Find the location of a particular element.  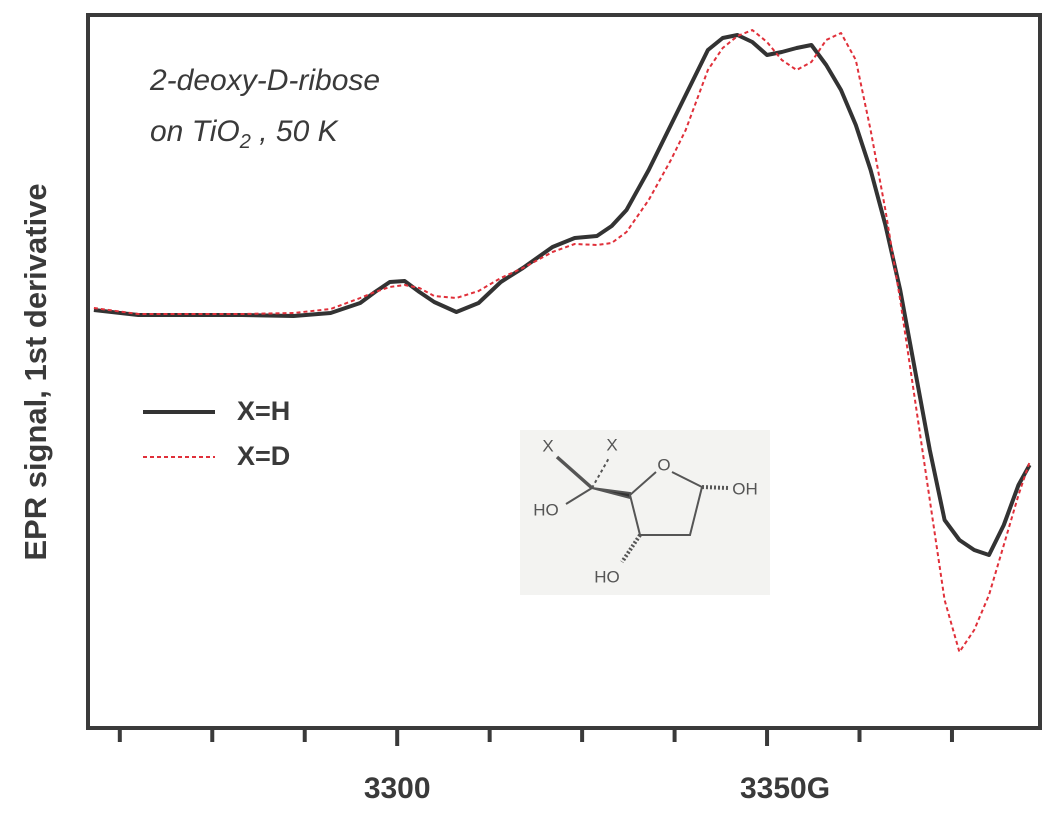

atom-label: OH is located at coordinates (745, 488).